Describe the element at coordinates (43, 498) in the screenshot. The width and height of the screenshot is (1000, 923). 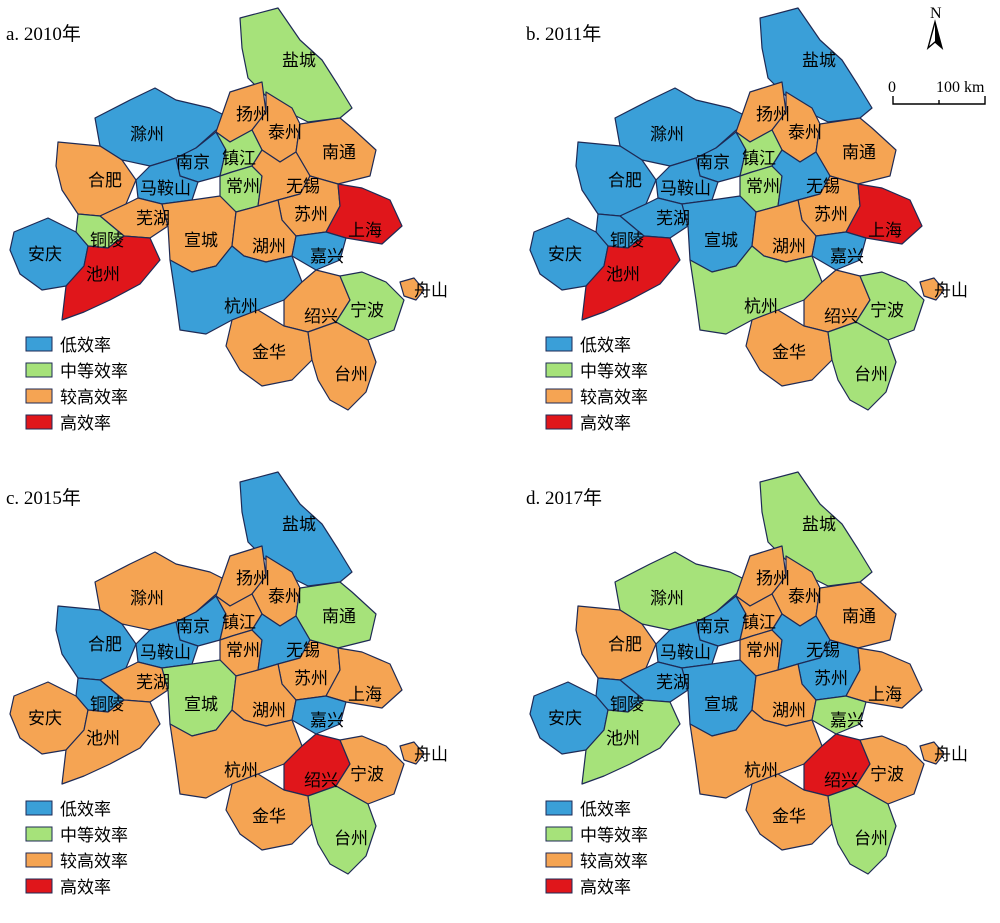
I see `panel-title: c. 2015年` at that location.